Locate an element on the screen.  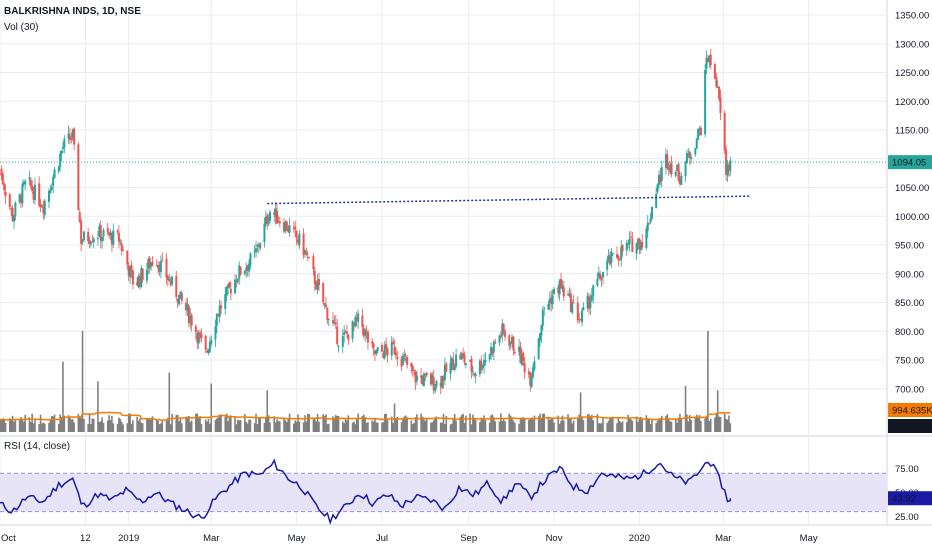
y-tick-label: 950.00 is located at coordinates (909, 246).